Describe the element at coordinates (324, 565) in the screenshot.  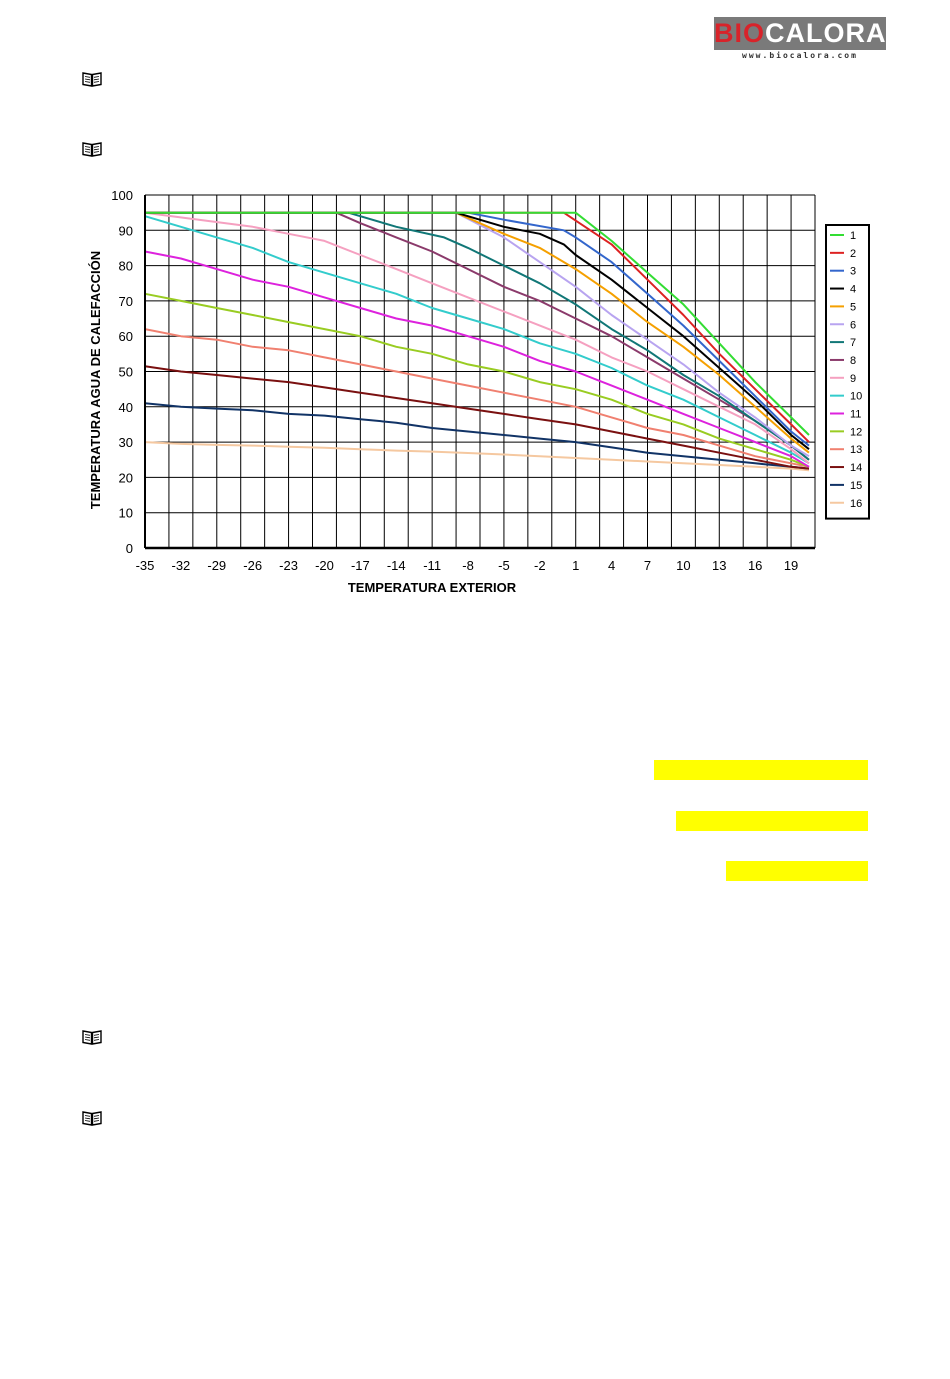
I see `x-tick-label: -20` at that location.